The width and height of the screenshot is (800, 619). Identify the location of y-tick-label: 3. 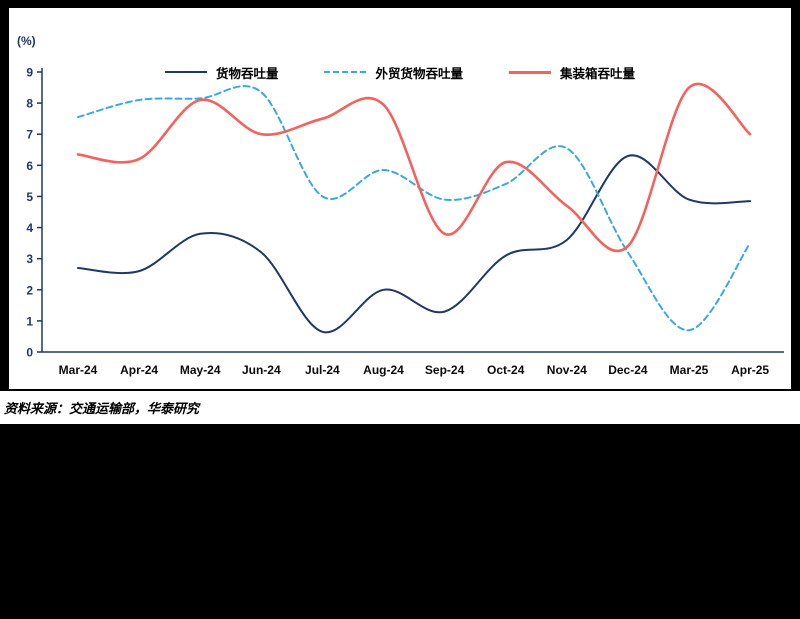
(29, 259).